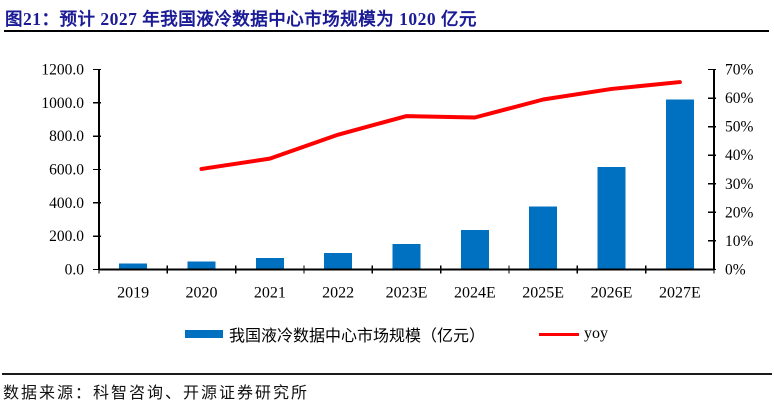  Describe the element at coordinates (338, 261) in the screenshot. I see `bar-2022` at that location.